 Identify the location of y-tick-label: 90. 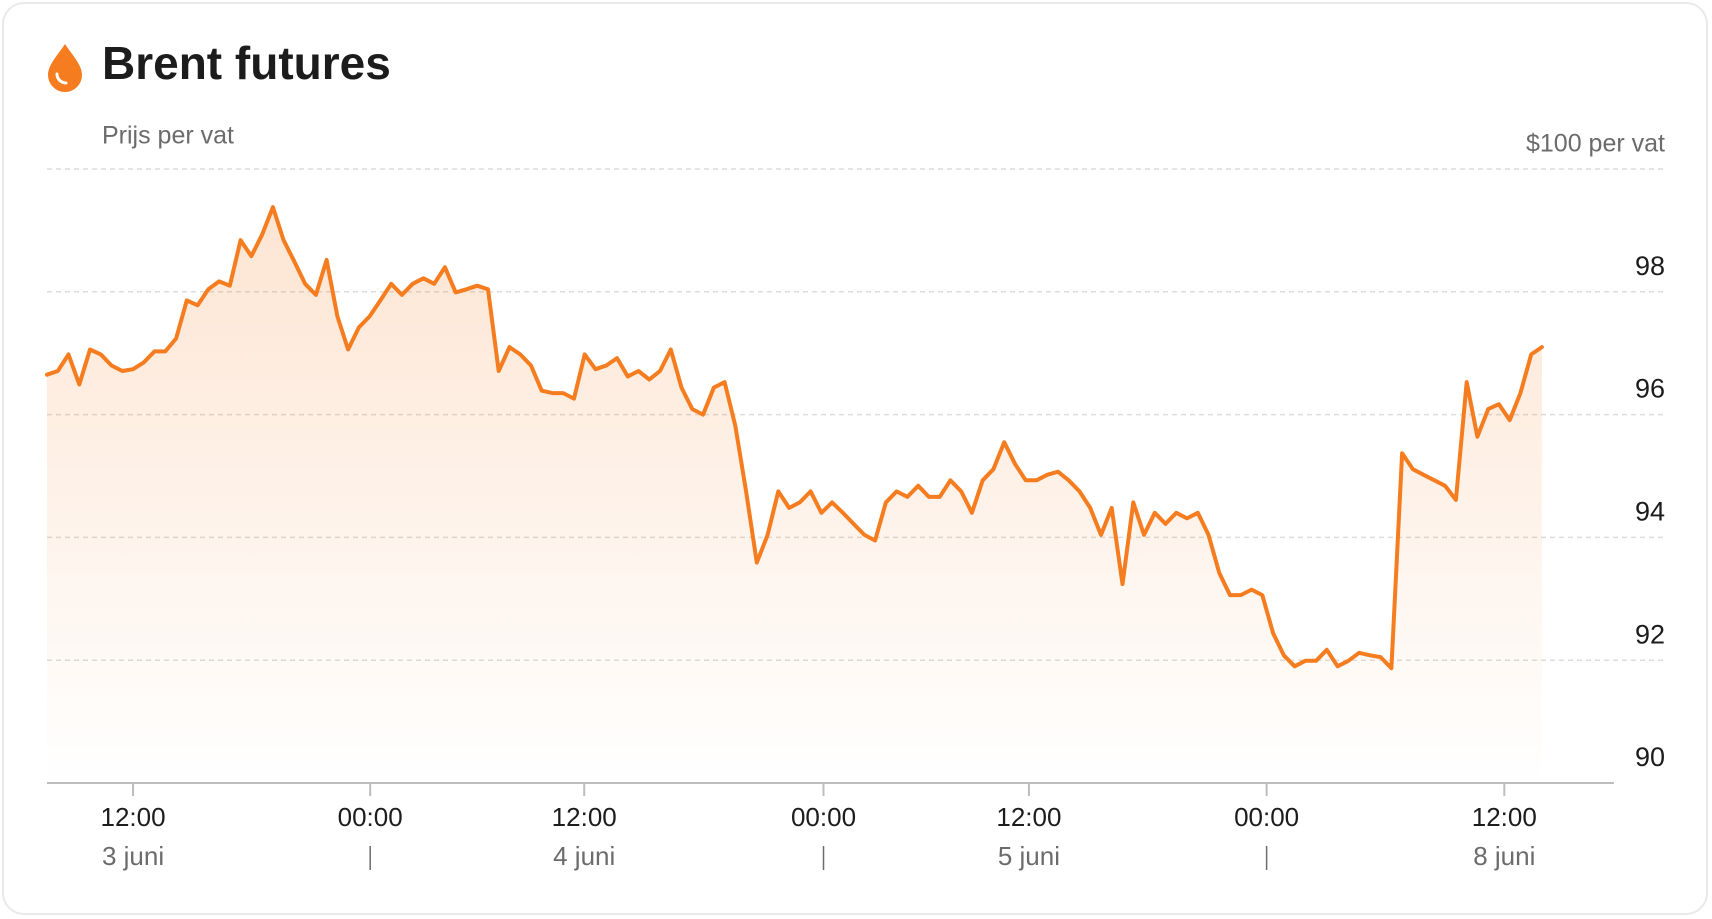
(1650, 757).